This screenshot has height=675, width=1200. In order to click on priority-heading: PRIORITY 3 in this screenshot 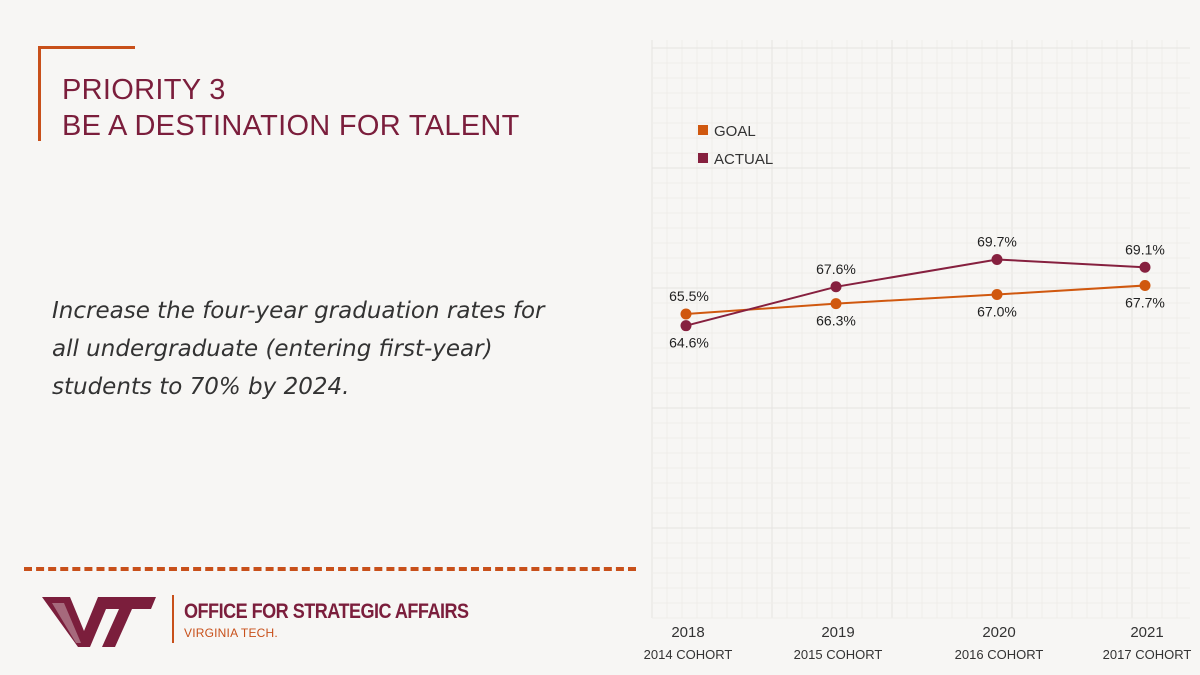, I will do `click(144, 90)`.